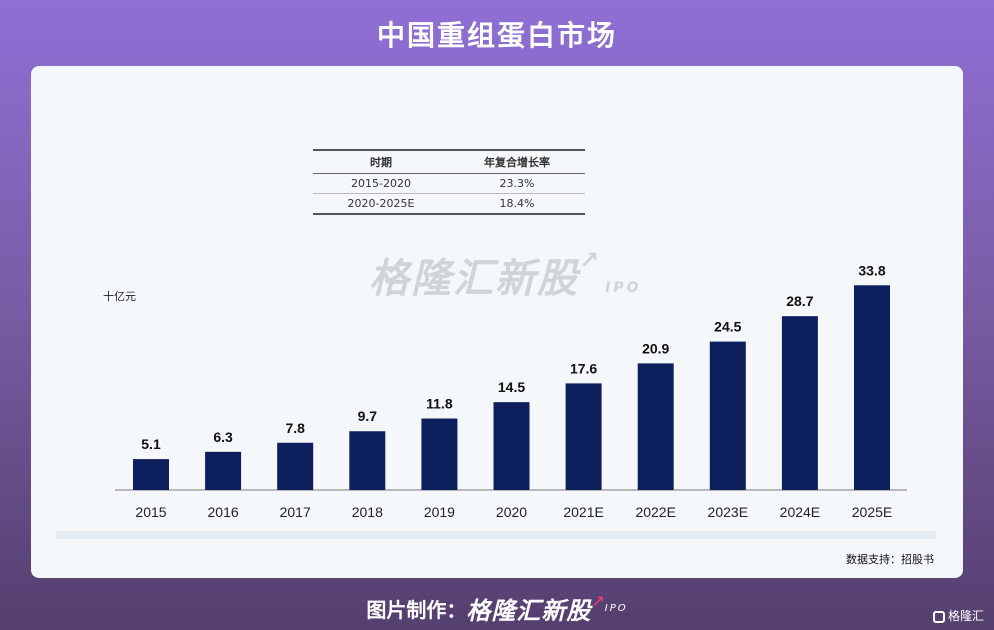  I want to click on unit-label: 十亿元, so click(119, 296).